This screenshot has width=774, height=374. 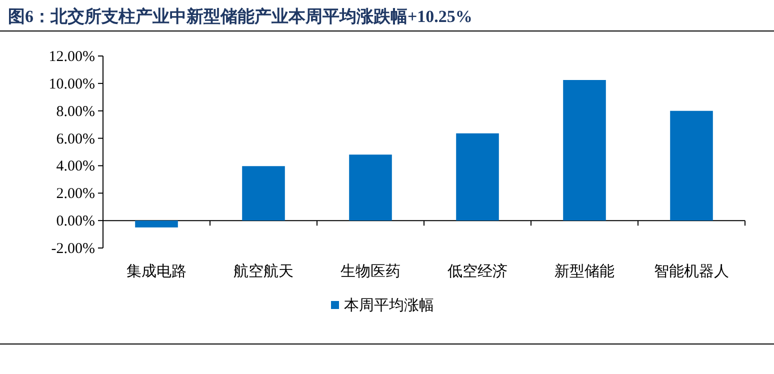 I want to click on x-tick-label: 低空经济, so click(x=478, y=271).